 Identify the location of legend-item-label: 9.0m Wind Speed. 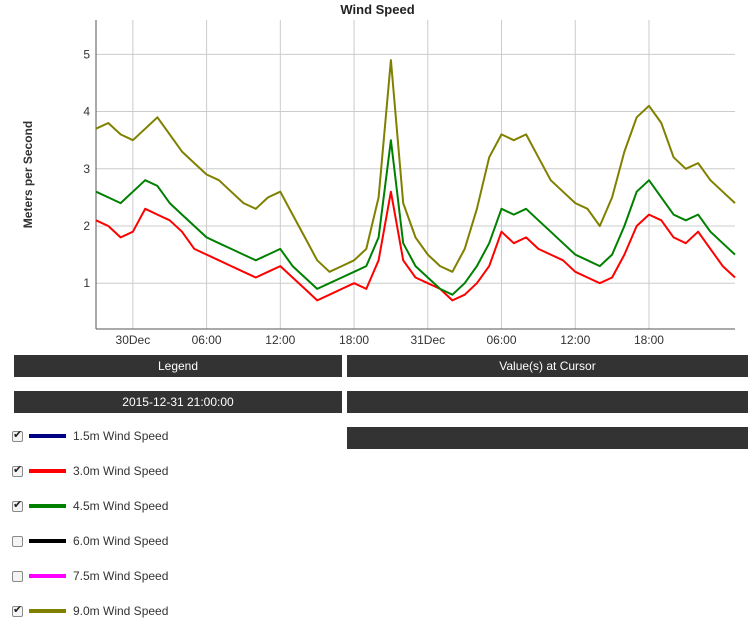
(121, 611).